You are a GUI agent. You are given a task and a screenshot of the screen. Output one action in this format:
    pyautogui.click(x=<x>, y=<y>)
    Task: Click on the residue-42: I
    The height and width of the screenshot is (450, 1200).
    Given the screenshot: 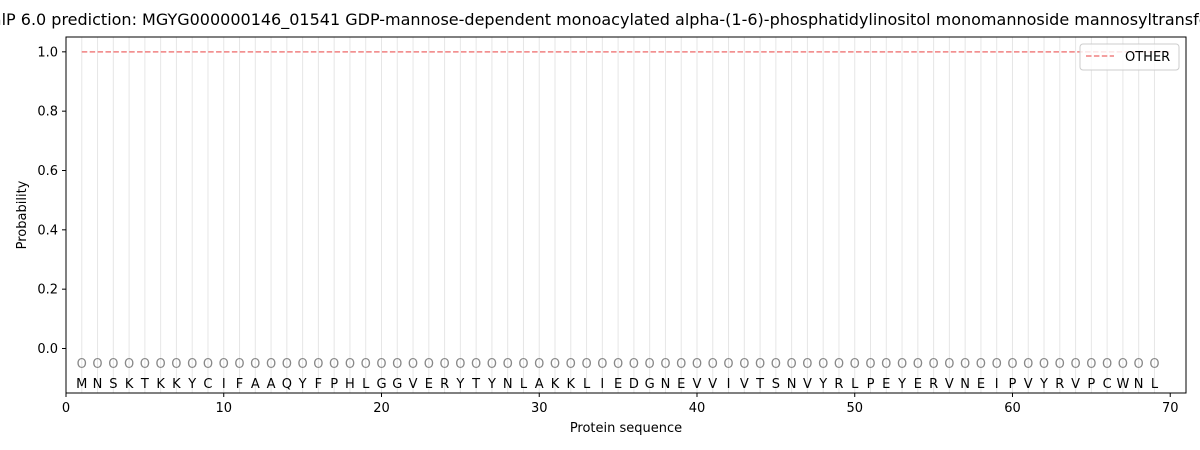 What is the action you would take?
    pyautogui.click(x=729, y=384)
    